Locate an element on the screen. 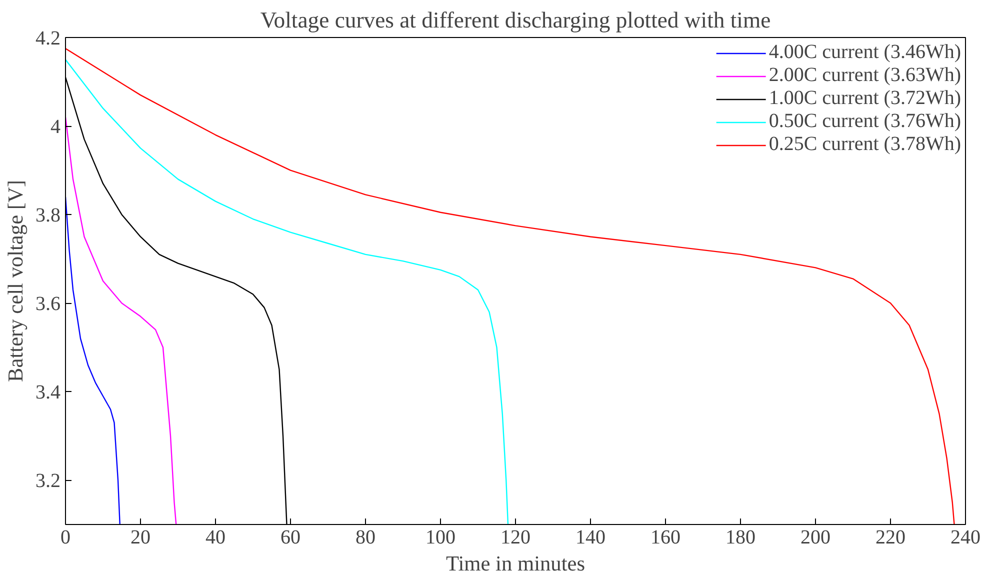 The height and width of the screenshot is (583, 997). y-axis-title: Battery cell voltage [V] is located at coordinates (16, 281).